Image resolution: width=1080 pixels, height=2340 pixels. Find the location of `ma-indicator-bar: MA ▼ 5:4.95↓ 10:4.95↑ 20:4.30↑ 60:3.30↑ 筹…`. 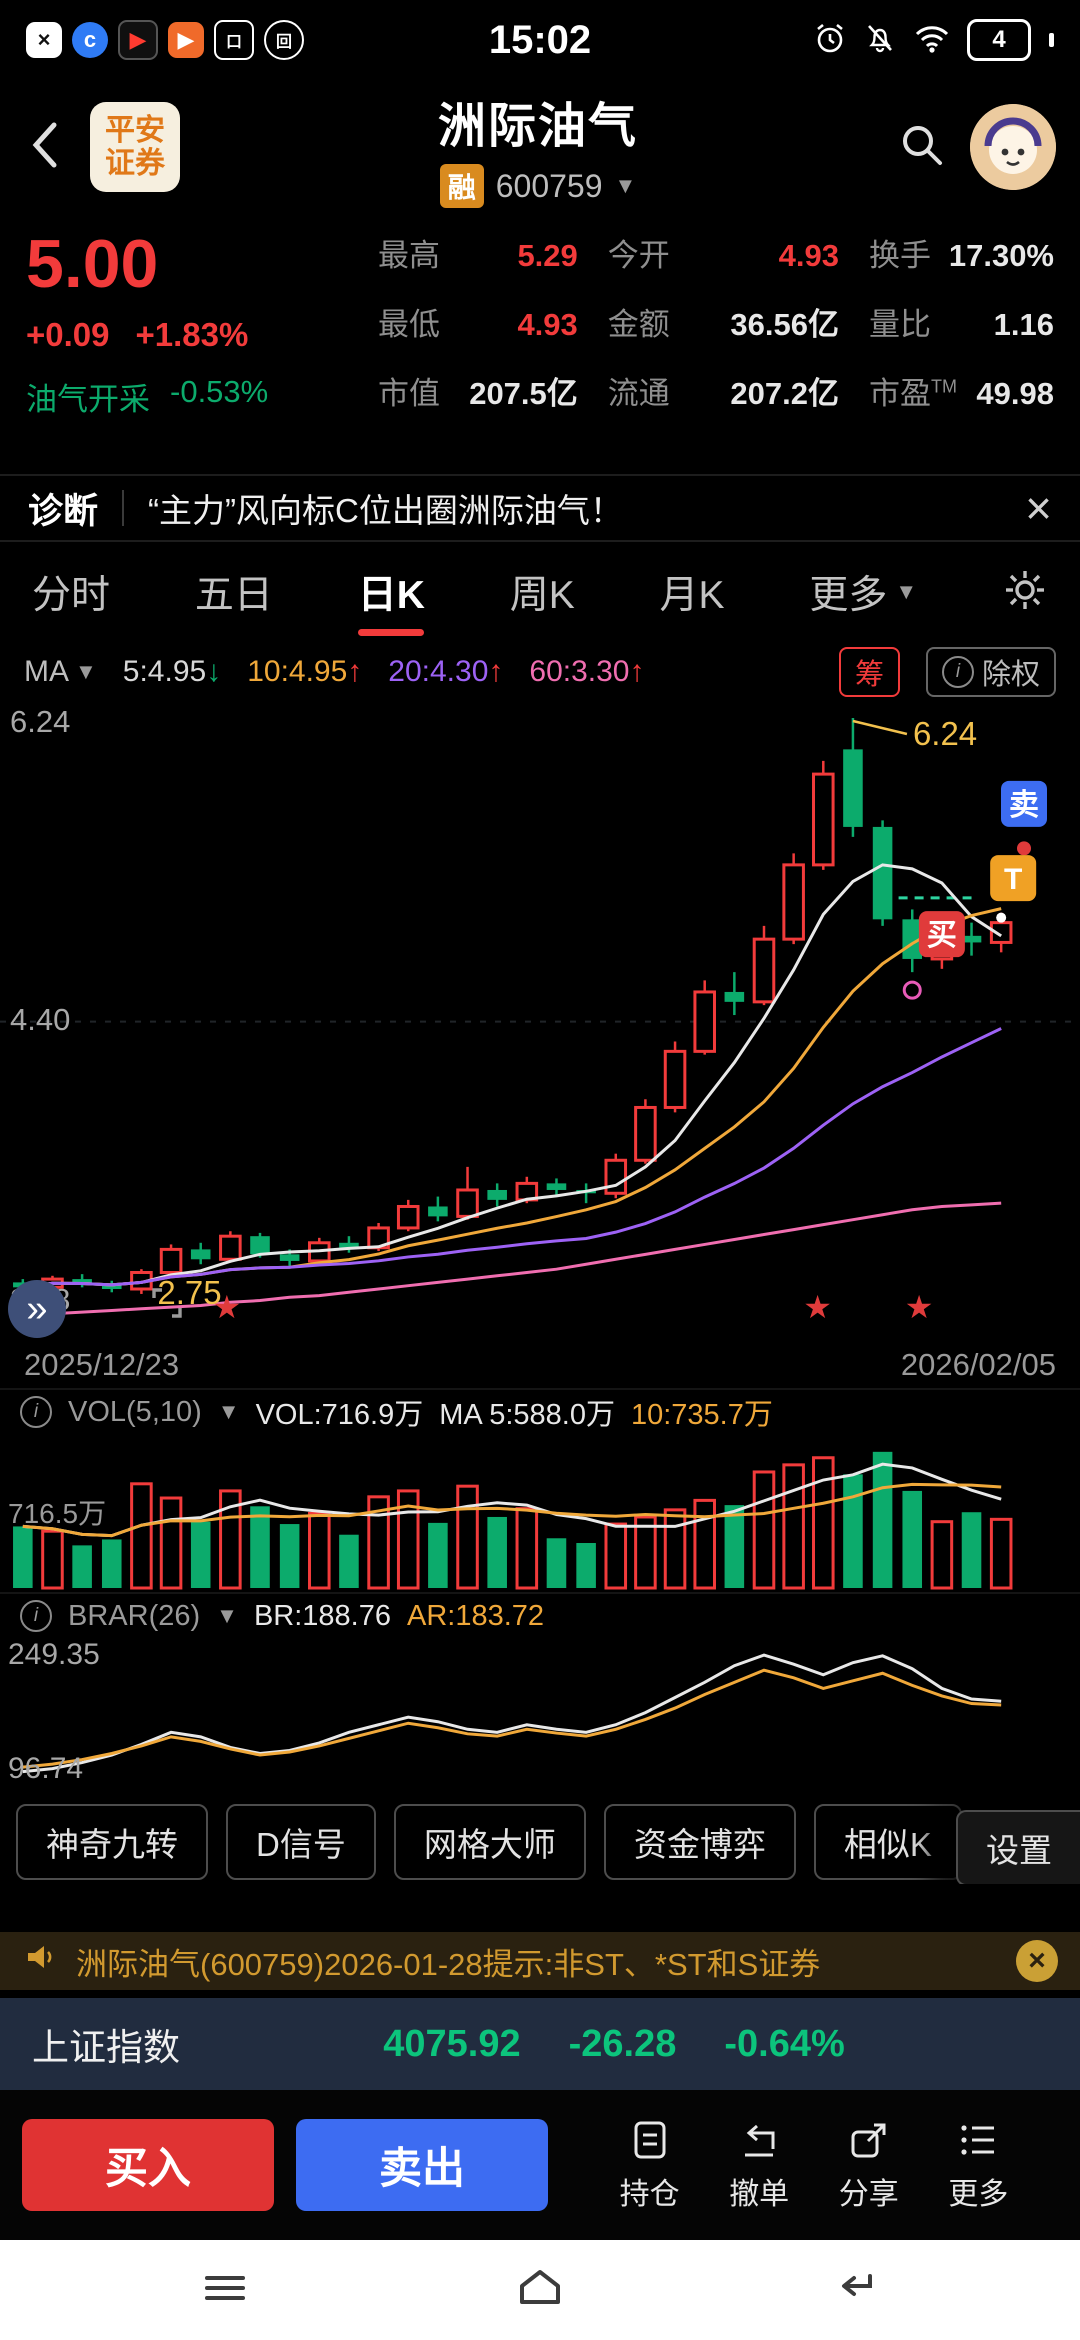

ma-indicator-bar: MA ▼ 5:4.95↓ 10:4.95↑ 20:4.30↑ 60:3.30↑ 筹… is located at coordinates (540, 672).